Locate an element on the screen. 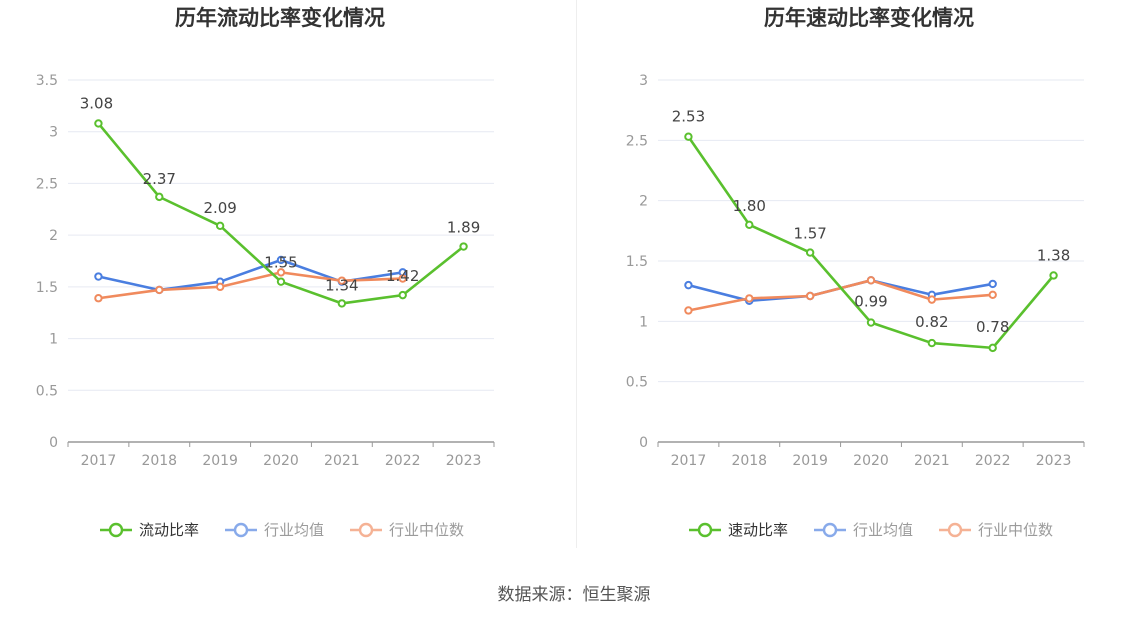 This screenshot has height=619, width=1148. y-tick-label: 3.5 is located at coordinates (47, 81).